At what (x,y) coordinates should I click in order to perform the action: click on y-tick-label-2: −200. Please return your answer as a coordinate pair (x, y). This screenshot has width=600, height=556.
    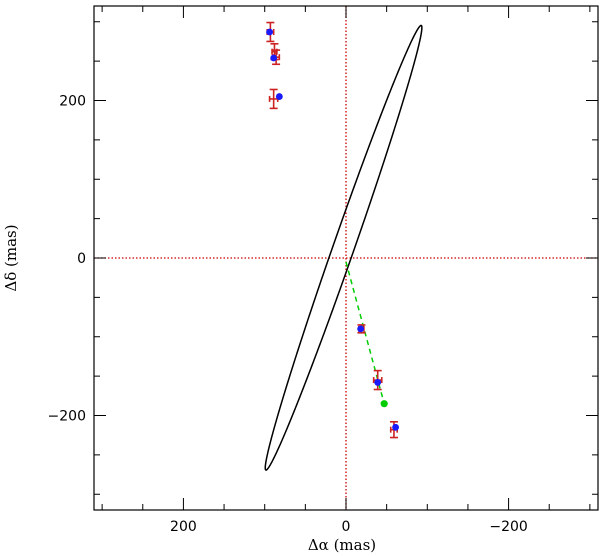
    Looking at the image, I should click on (67, 417).